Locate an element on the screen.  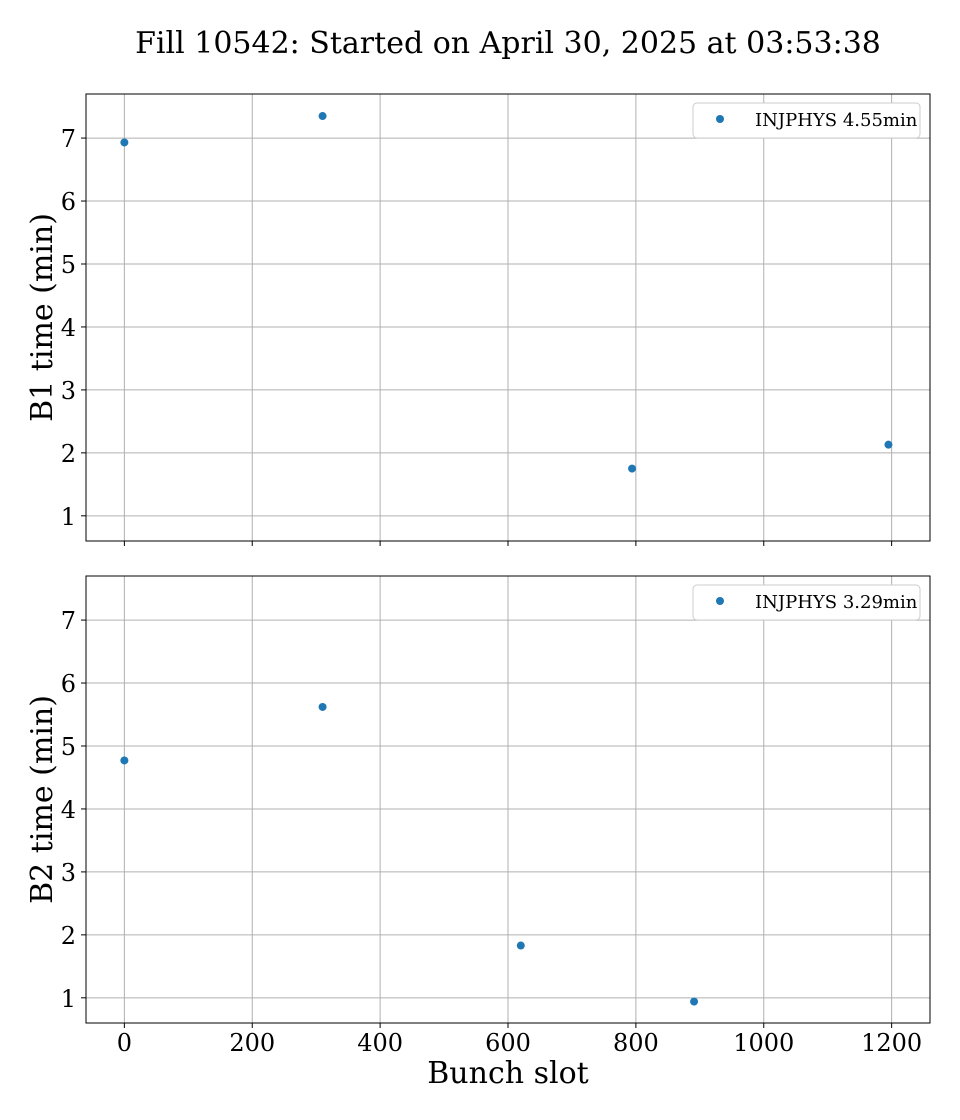
x-tick-label: 400 is located at coordinates (380, 1043).